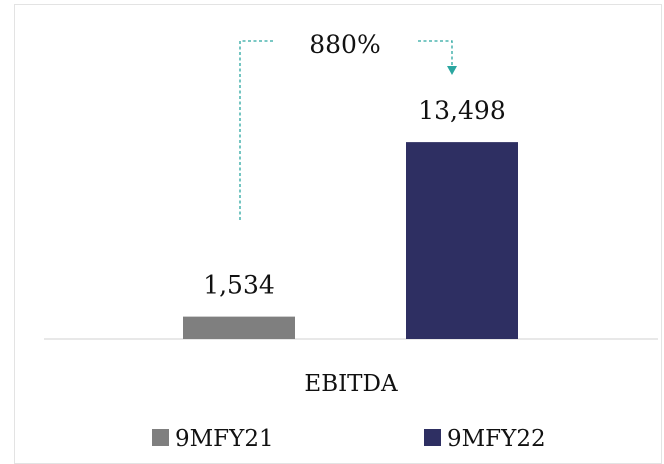  What do you see at coordinates (344, 44) in the screenshot?
I see `growth-annotation: 880%` at bounding box center [344, 44].